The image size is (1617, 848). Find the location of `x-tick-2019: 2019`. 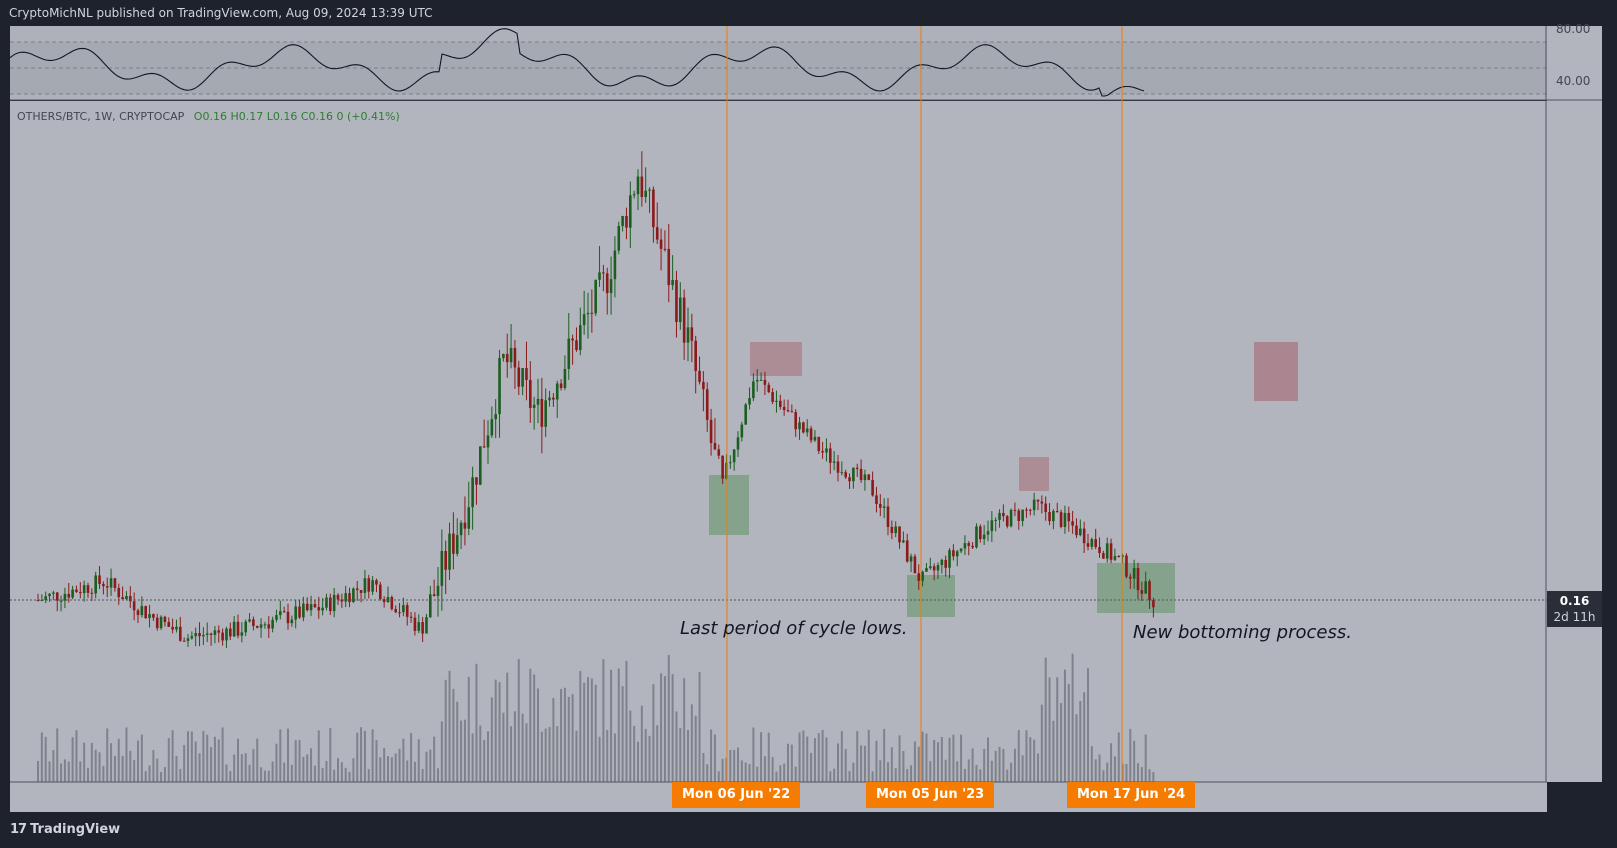

x-tick-2019: 2019 is located at coordinates (64, 796).